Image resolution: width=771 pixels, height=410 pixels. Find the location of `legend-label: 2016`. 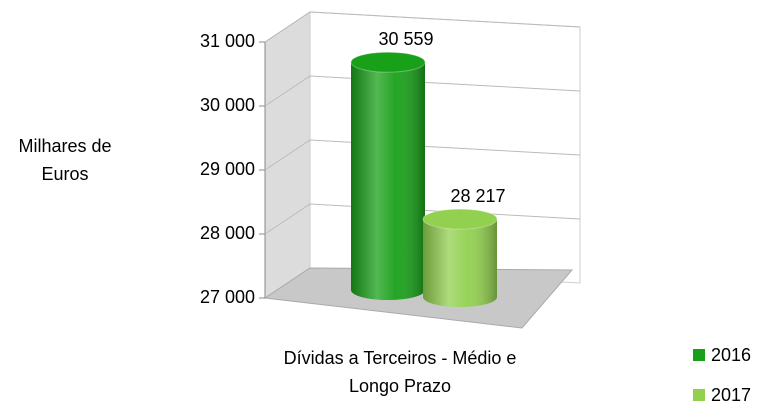

legend-label: 2016 is located at coordinates (731, 355).